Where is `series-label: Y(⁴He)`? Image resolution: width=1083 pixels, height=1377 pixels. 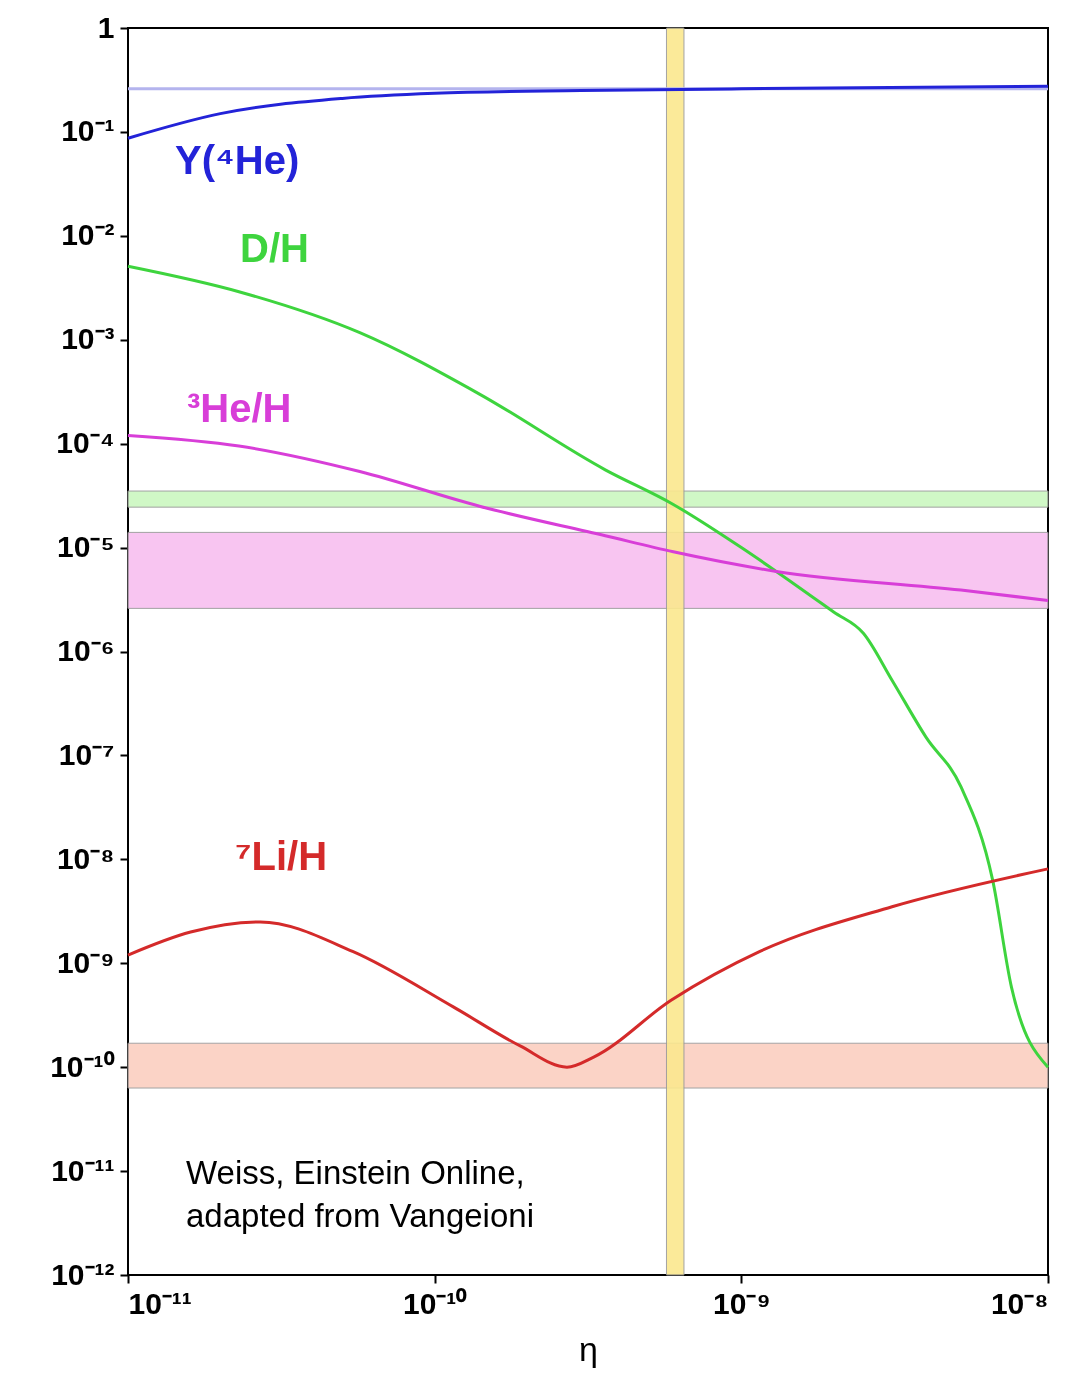 series-label: Y(⁴He) is located at coordinates (237, 160).